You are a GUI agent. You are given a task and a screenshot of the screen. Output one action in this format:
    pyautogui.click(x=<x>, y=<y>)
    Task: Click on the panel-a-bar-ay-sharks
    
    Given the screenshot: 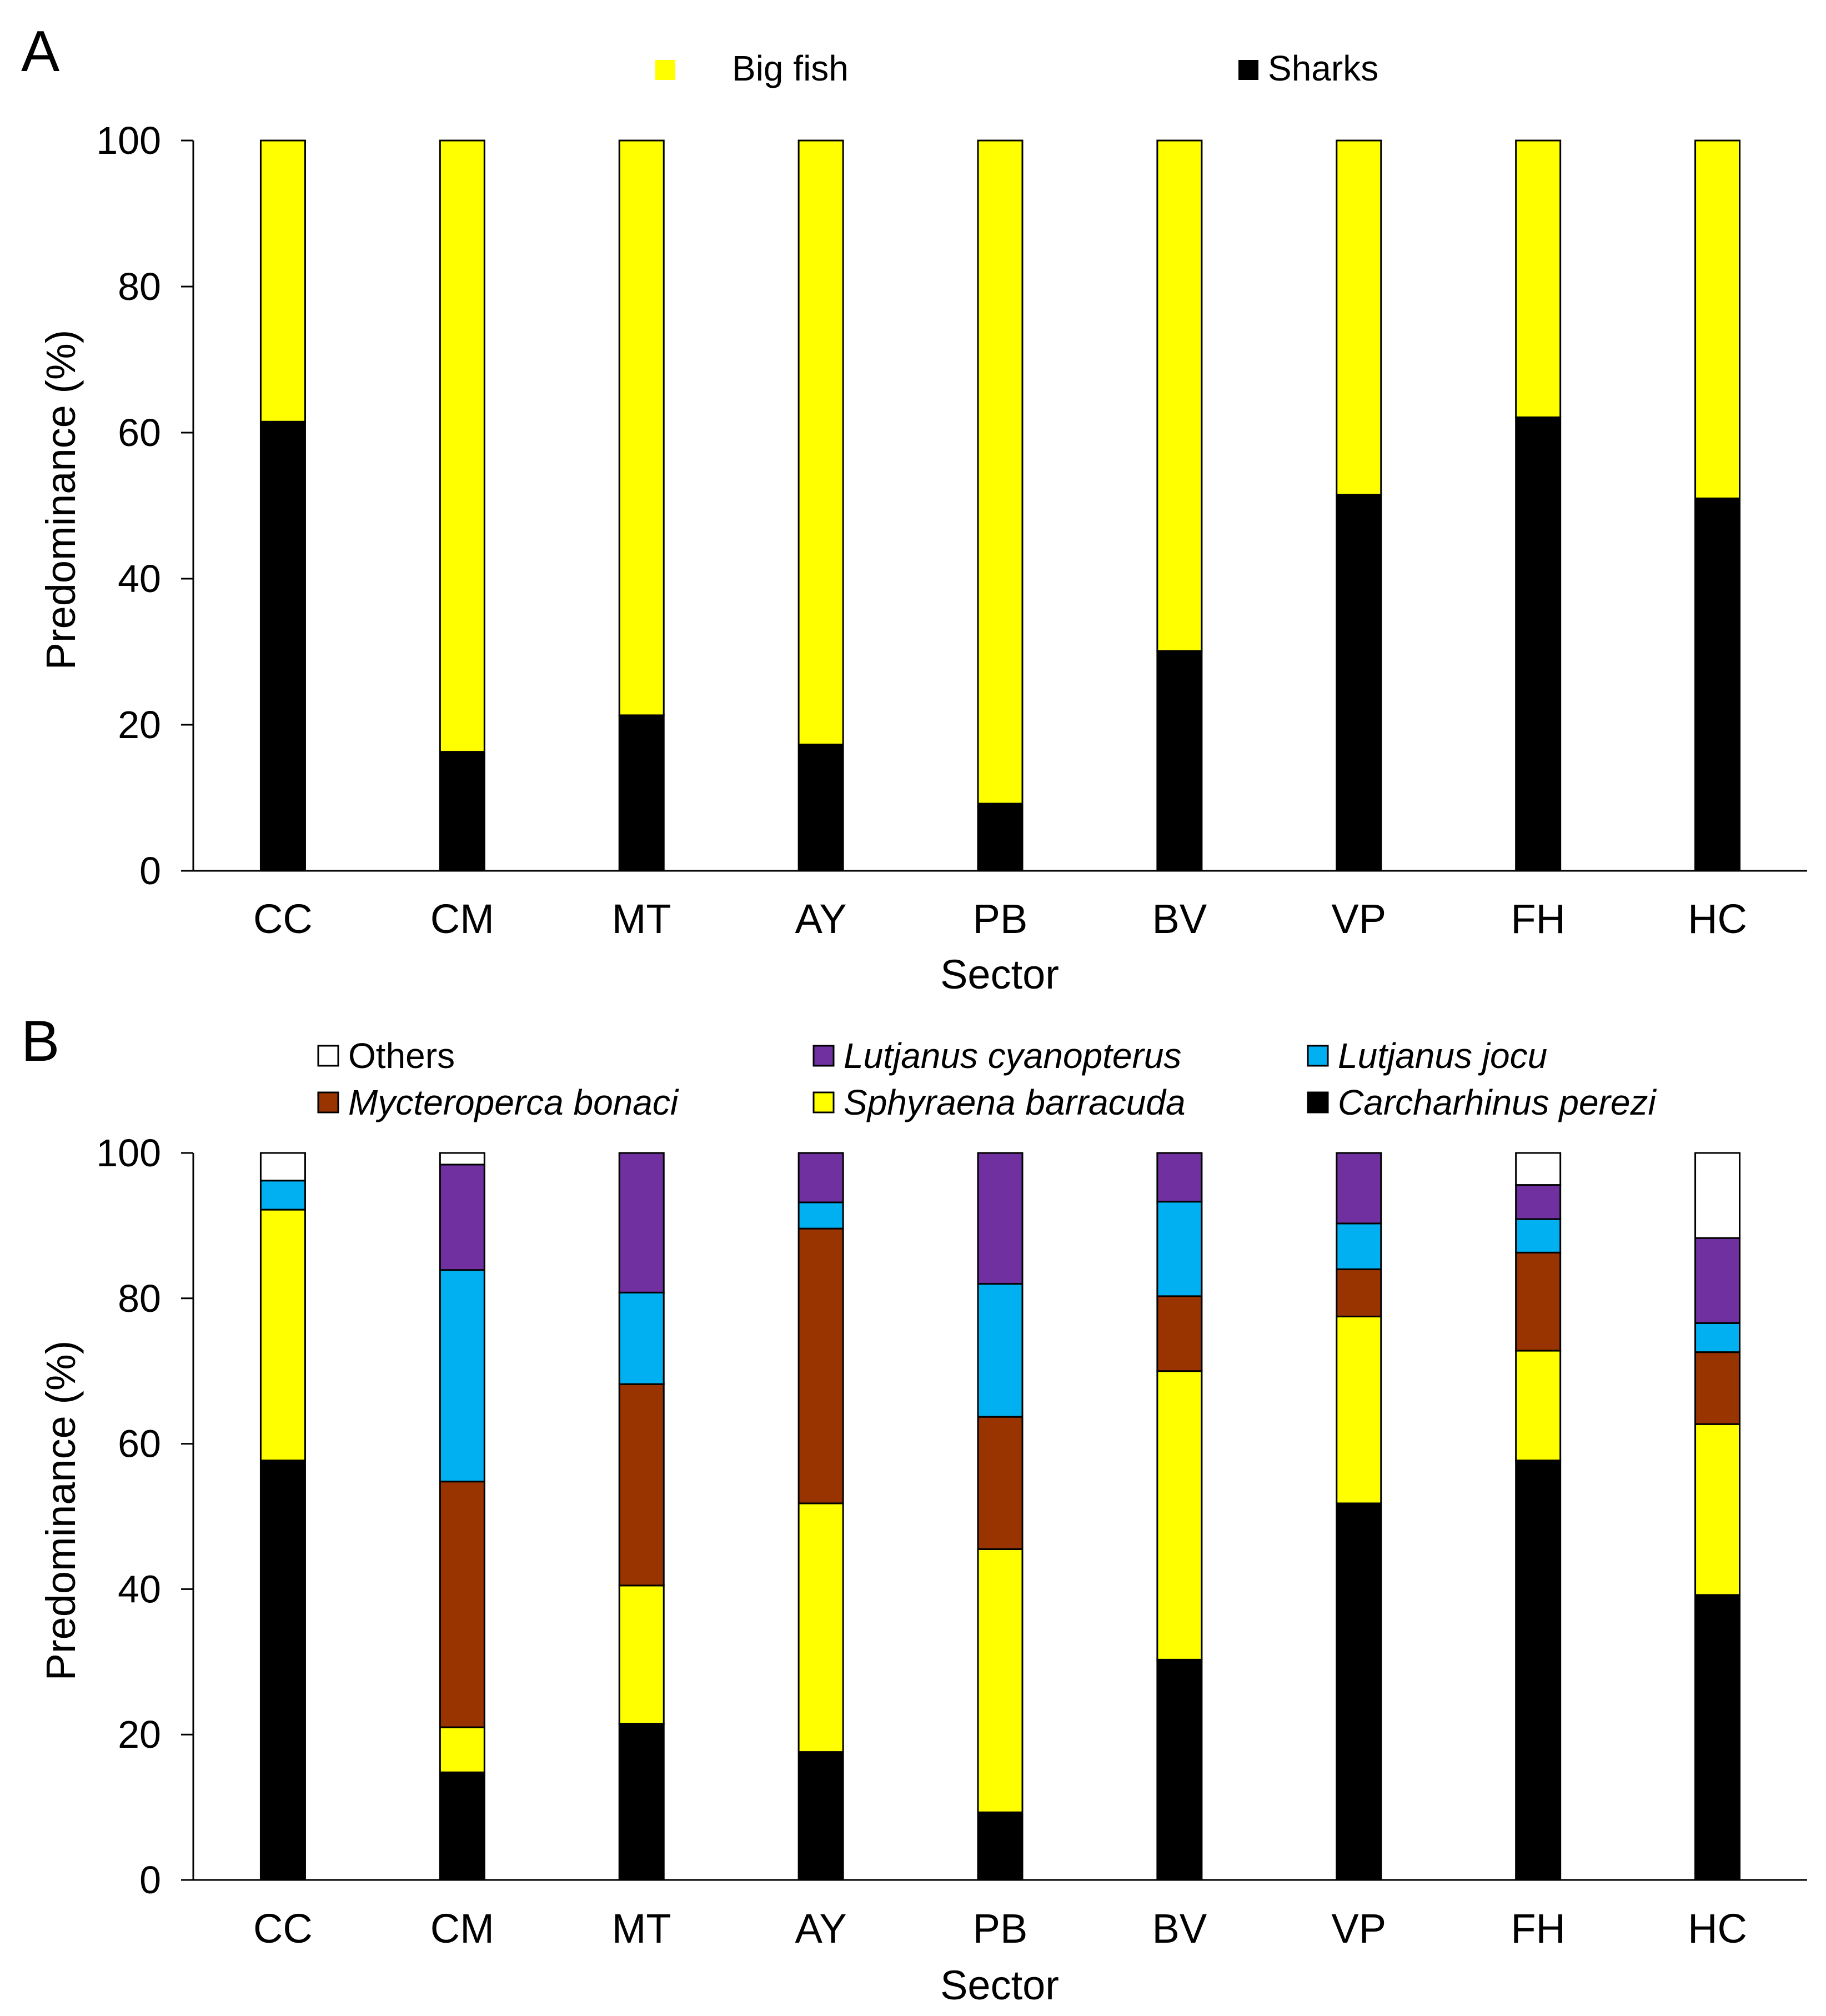 What is the action you would take?
    pyautogui.click(x=821, y=808)
    